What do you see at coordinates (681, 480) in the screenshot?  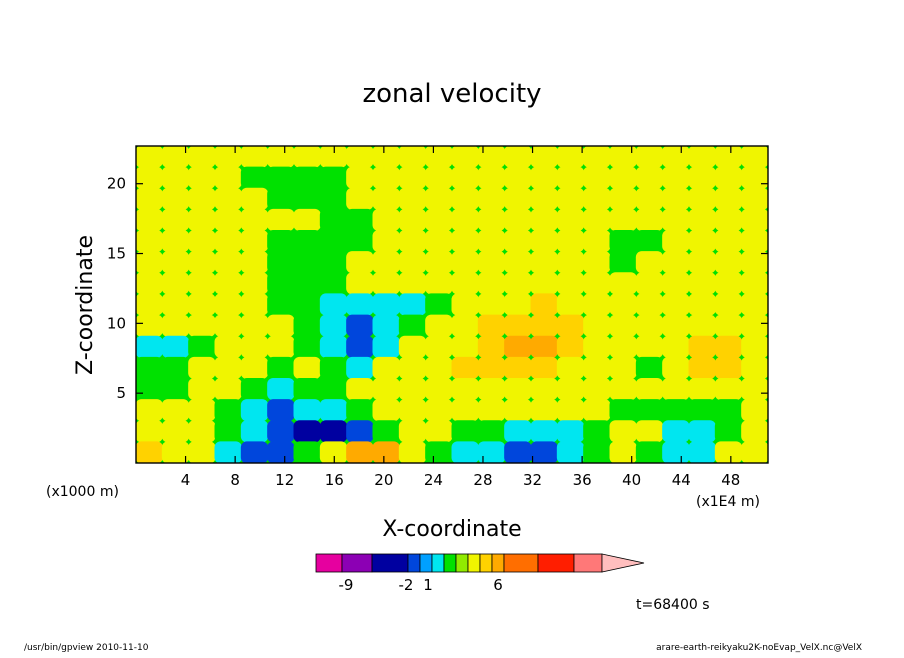 I see `x-tick-label: 44` at bounding box center [681, 480].